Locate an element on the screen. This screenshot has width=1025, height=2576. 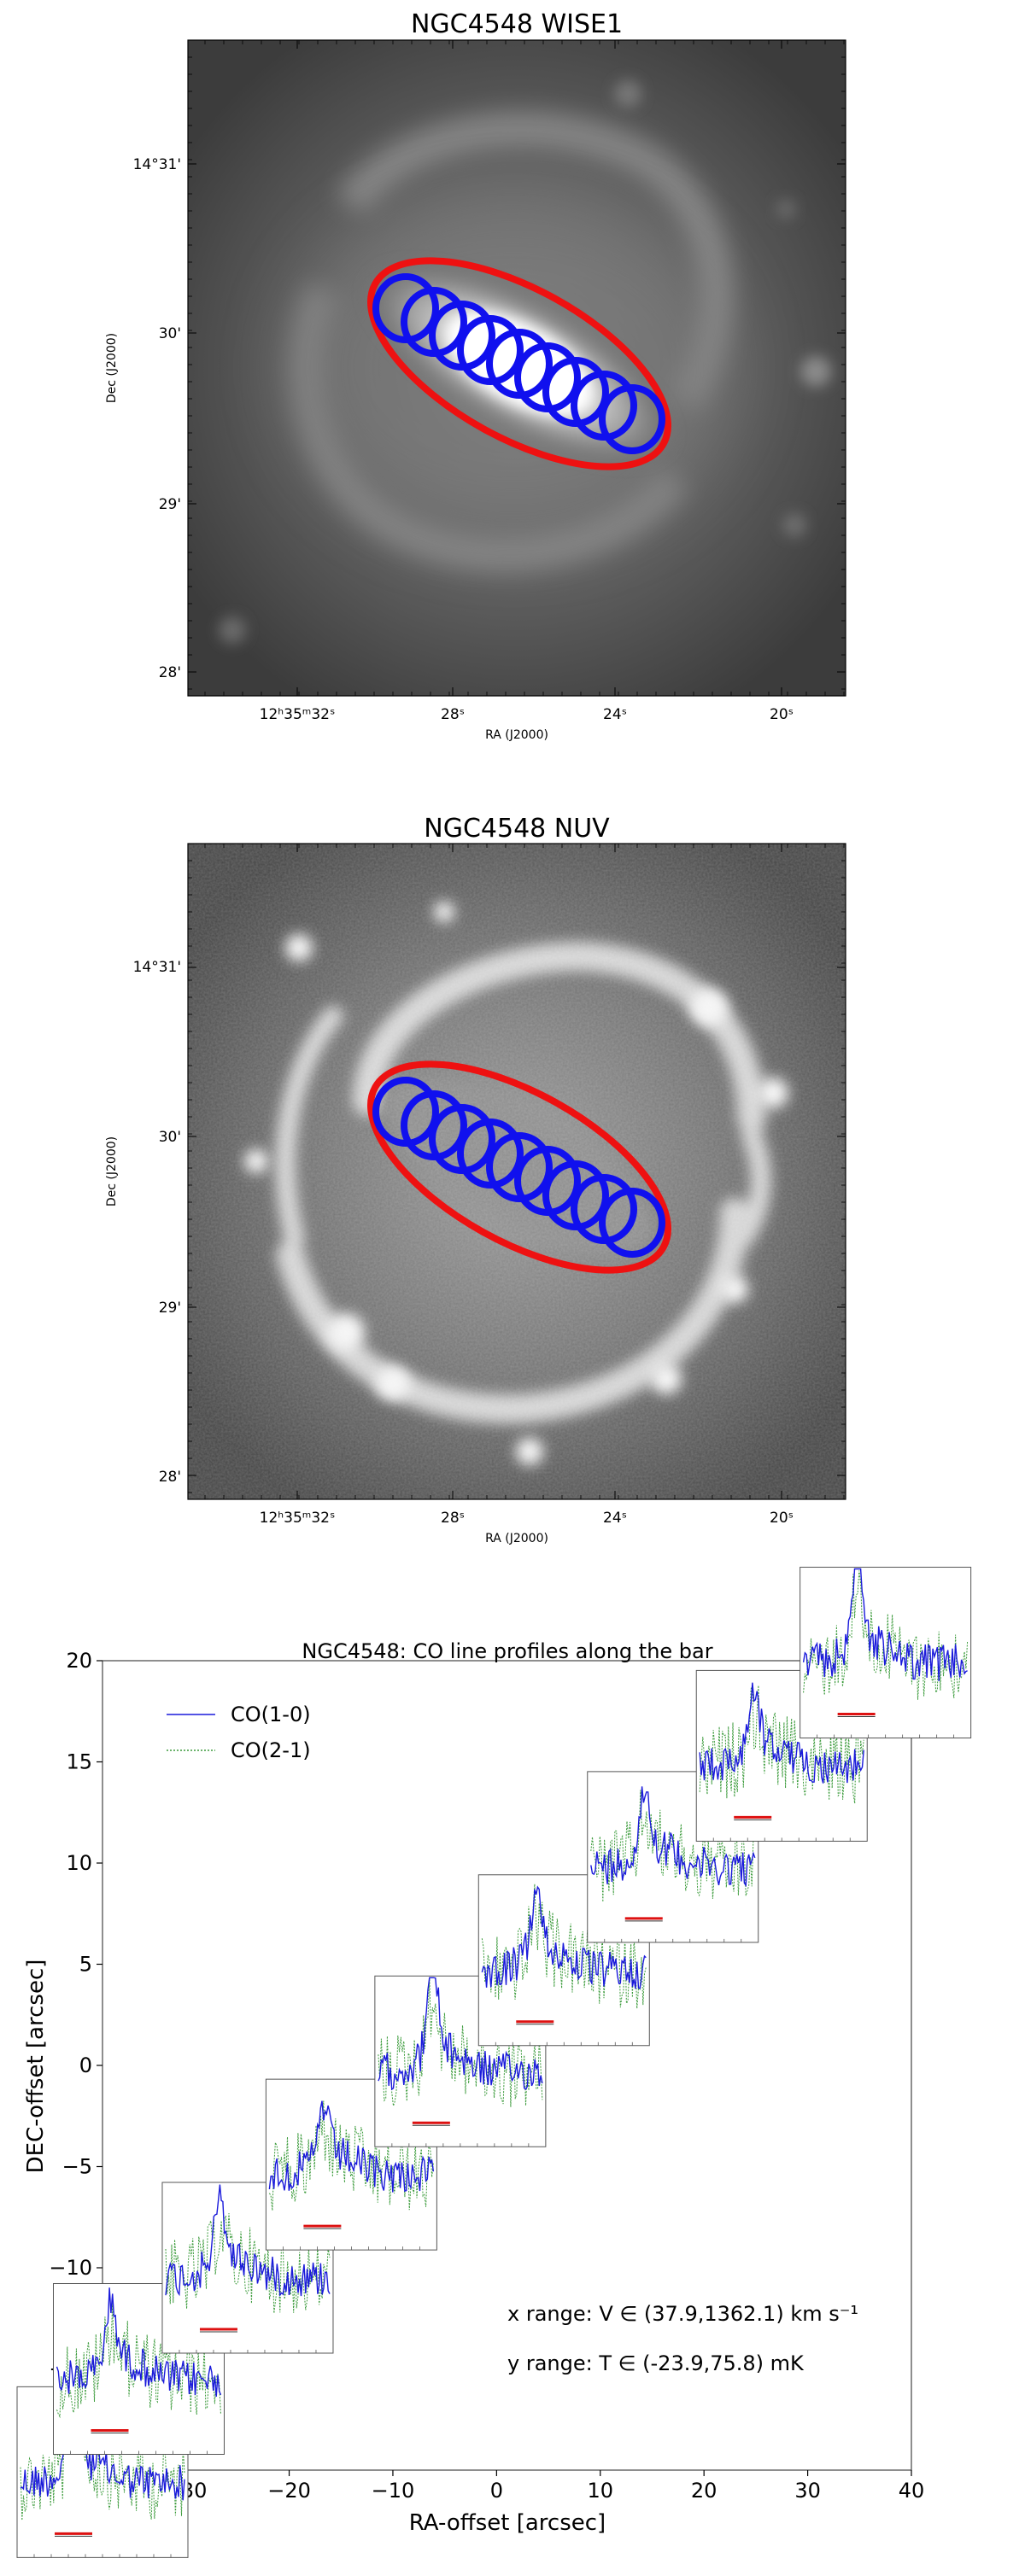
spectrum-inset is located at coordinates (886, 1653).